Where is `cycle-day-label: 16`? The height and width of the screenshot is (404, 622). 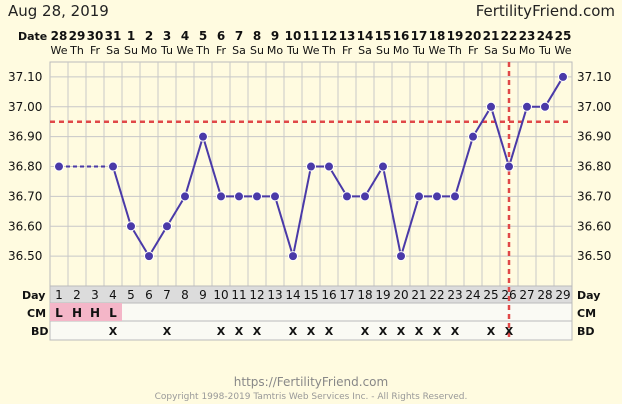 cycle-day-label: 16 is located at coordinates (328, 295).